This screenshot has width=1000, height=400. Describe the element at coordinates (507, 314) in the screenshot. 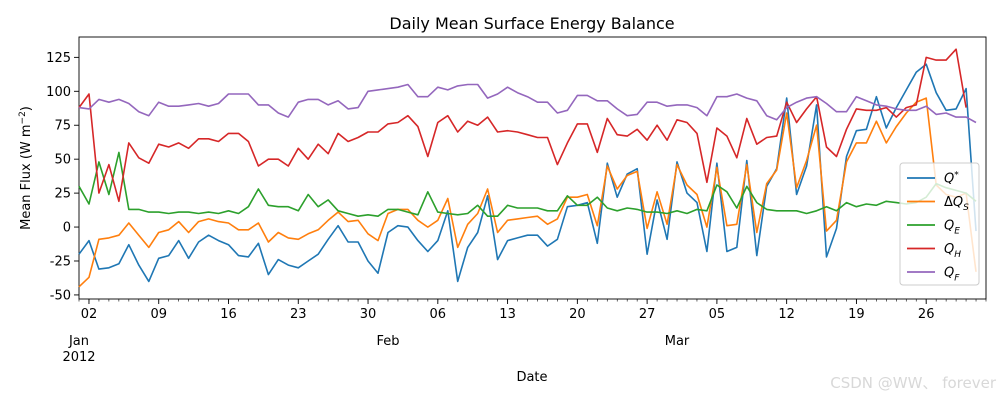

I see `x-tick-label: 13` at that location.